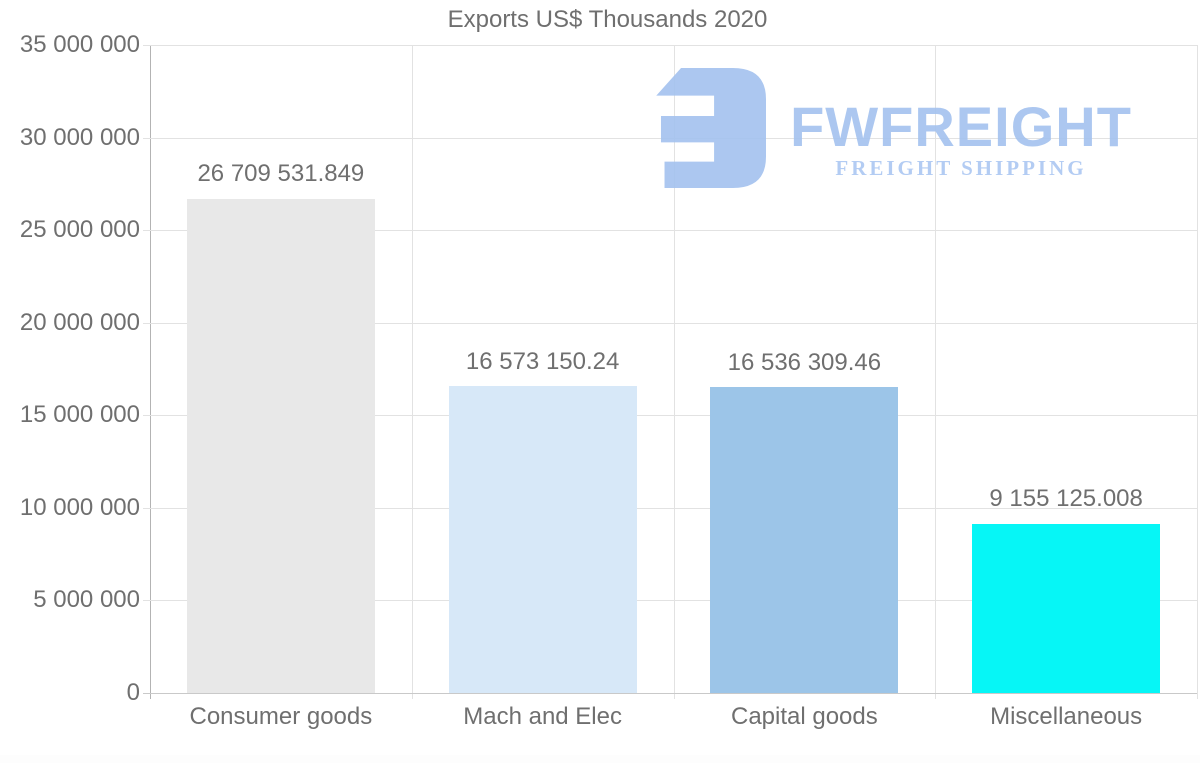 This screenshot has height=763, width=1200. I want to click on watermark-brand-text: FWFREIGHT, so click(961, 126).